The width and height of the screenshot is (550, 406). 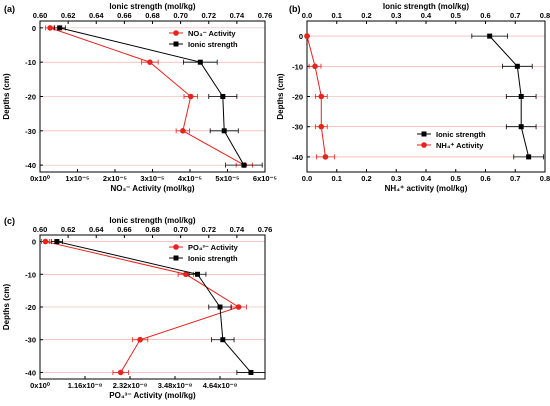 I want to click on top-axis-tick-label: 0.2, so click(x=366, y=15).